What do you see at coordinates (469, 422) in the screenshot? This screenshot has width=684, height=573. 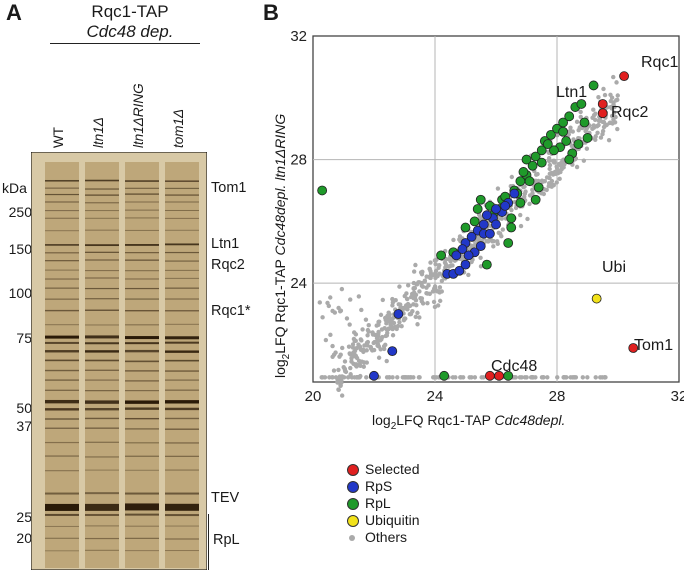 I see `x-axis-label: log2LFQ Rqc1-TAP Cdc48depl.` at bounding box center [469, 422].